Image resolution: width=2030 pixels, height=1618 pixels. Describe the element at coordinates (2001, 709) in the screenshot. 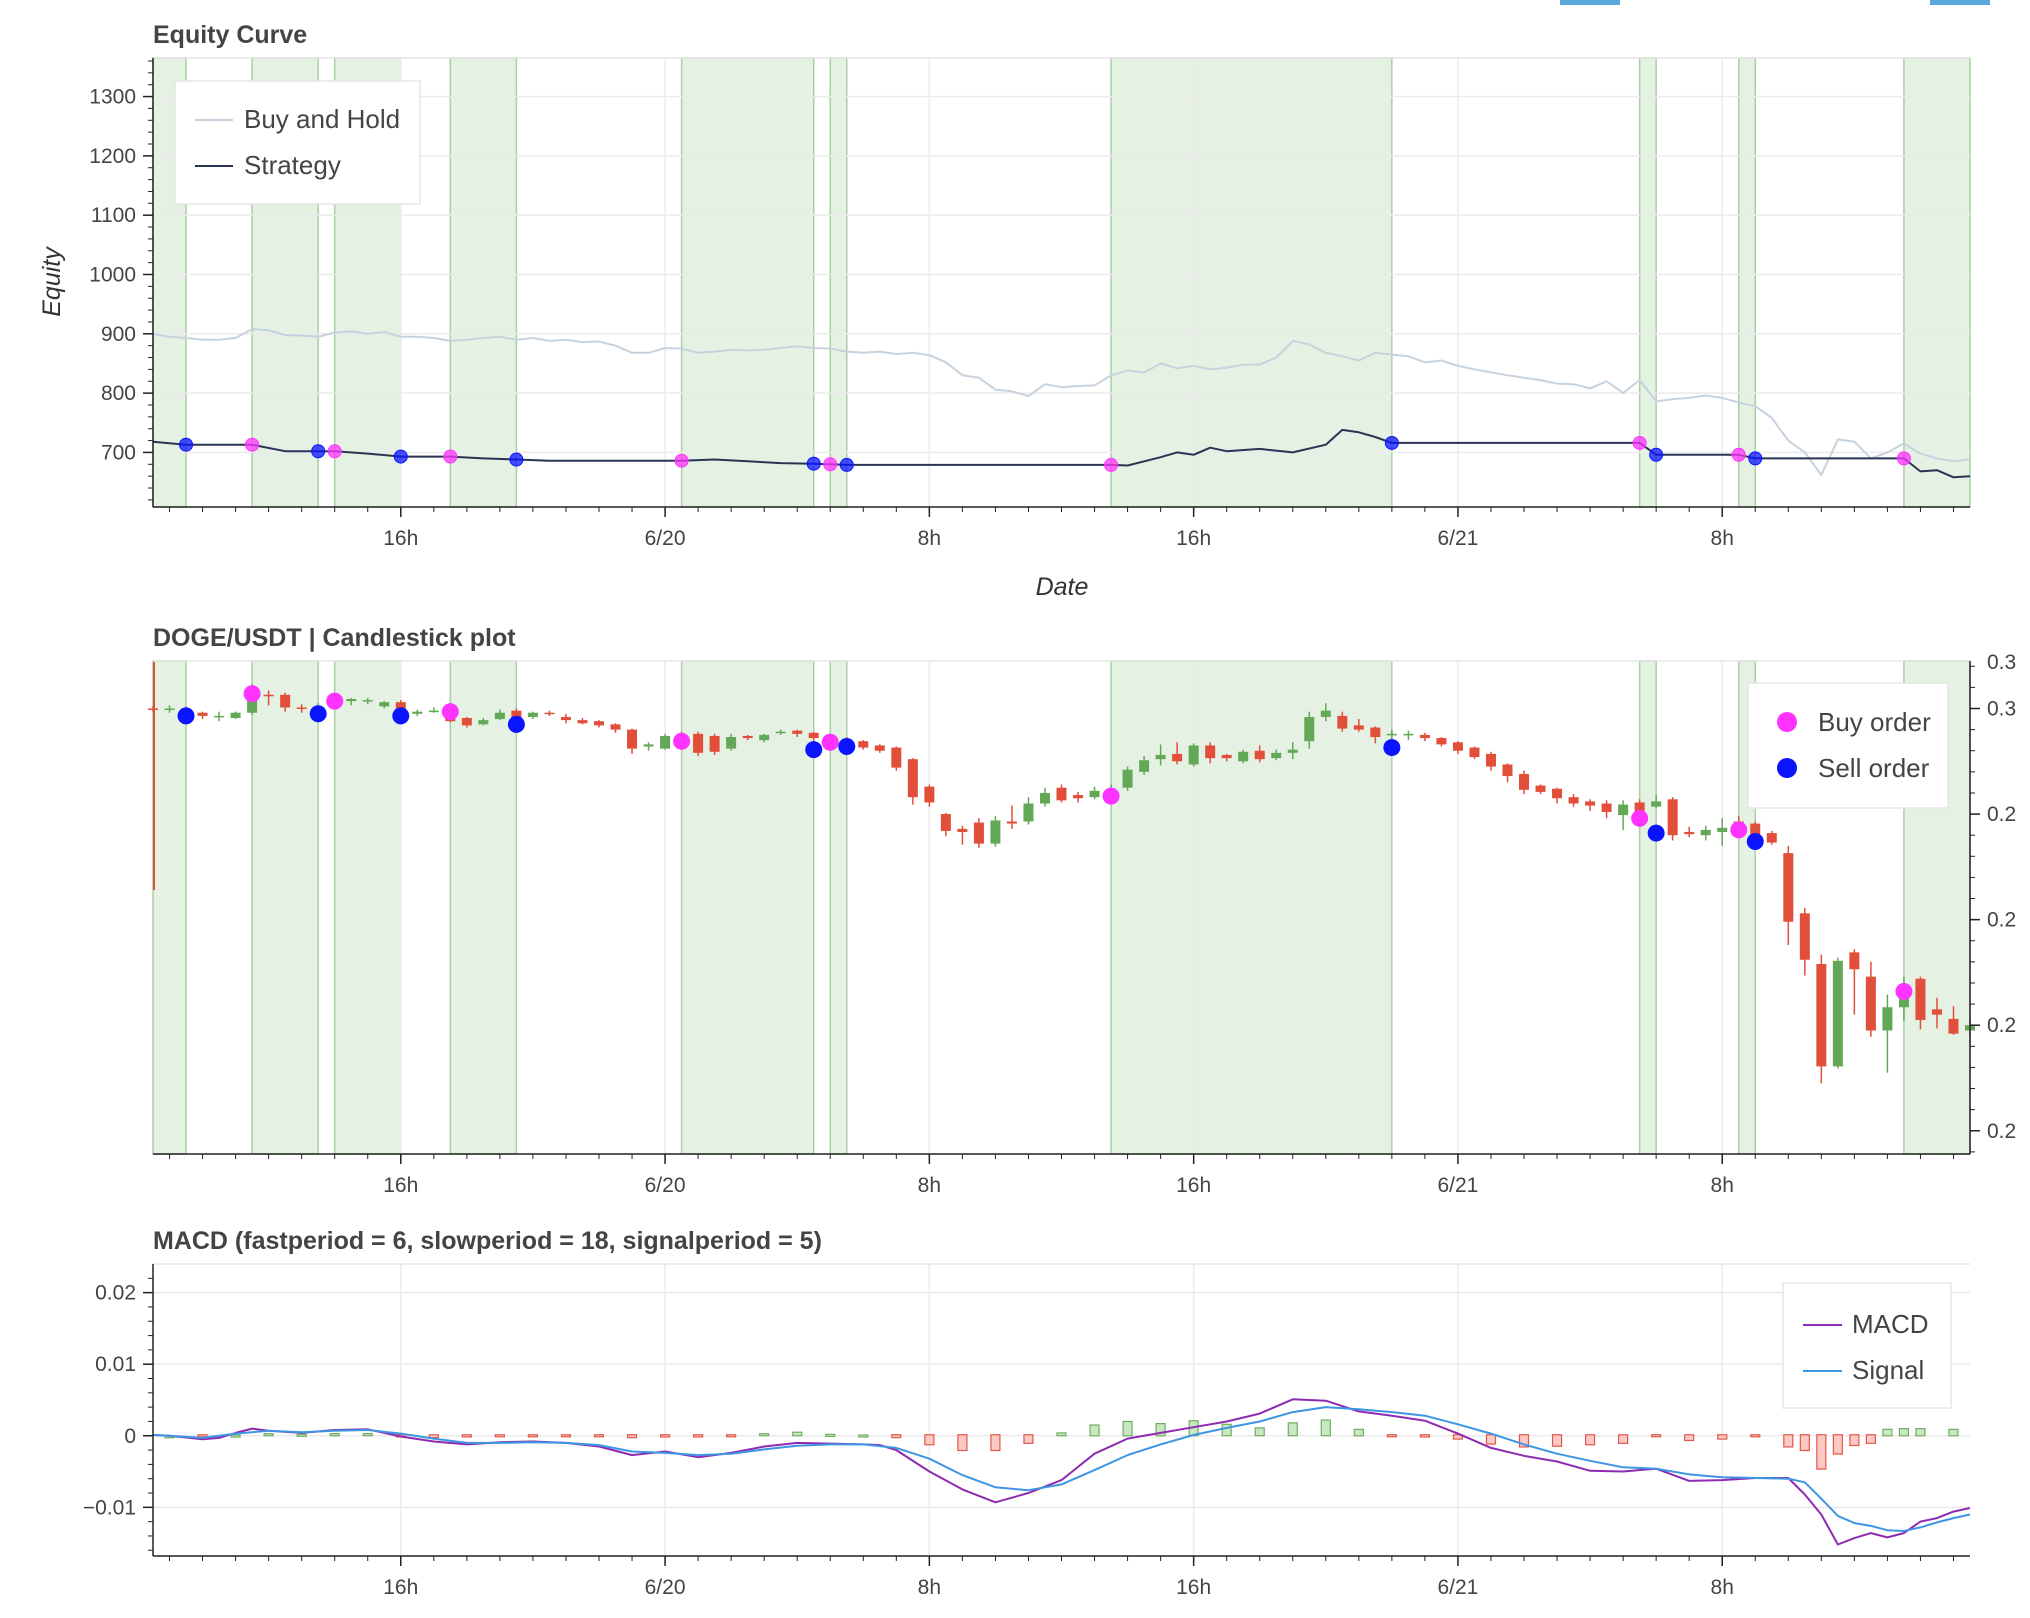

I see `y-tick-label-4: 0.3` at that location.